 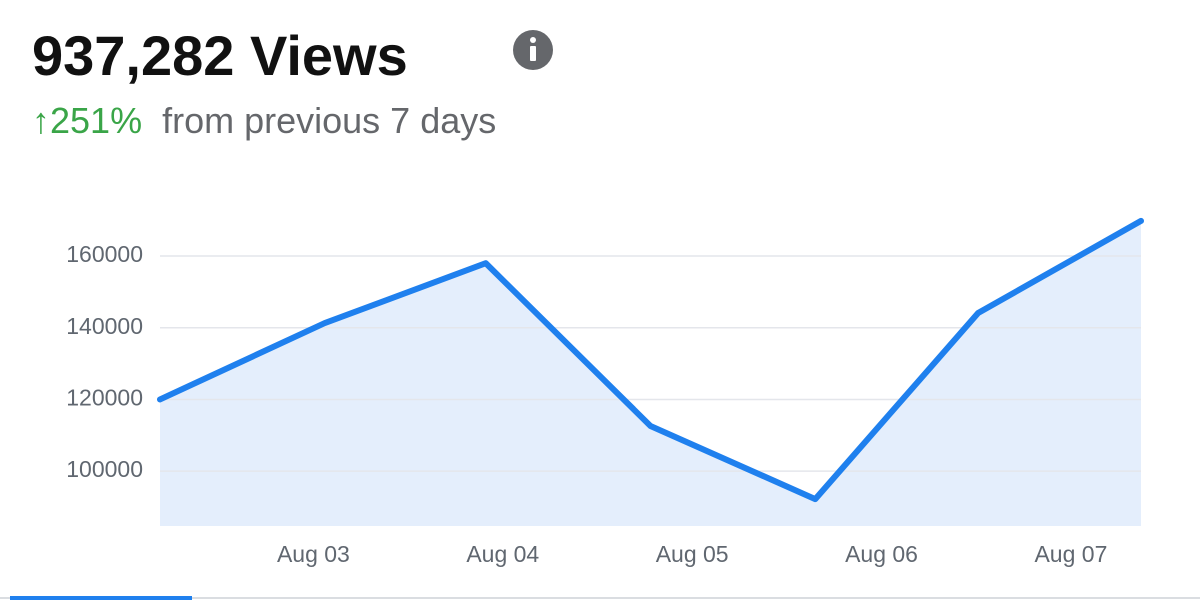 What do you see at coordinates (104, 254) in the screenshot?
I see `y-tick-label: 160000` at bounding box center [104, 254].